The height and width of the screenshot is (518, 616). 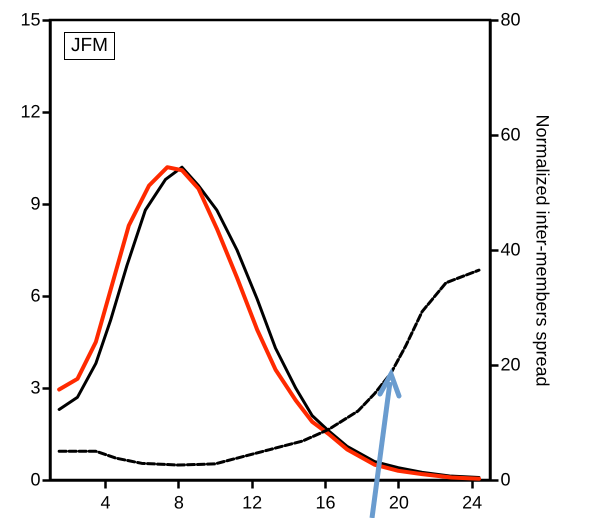 I want to click on x-tick-label: 4, so click(x=105, y=502).